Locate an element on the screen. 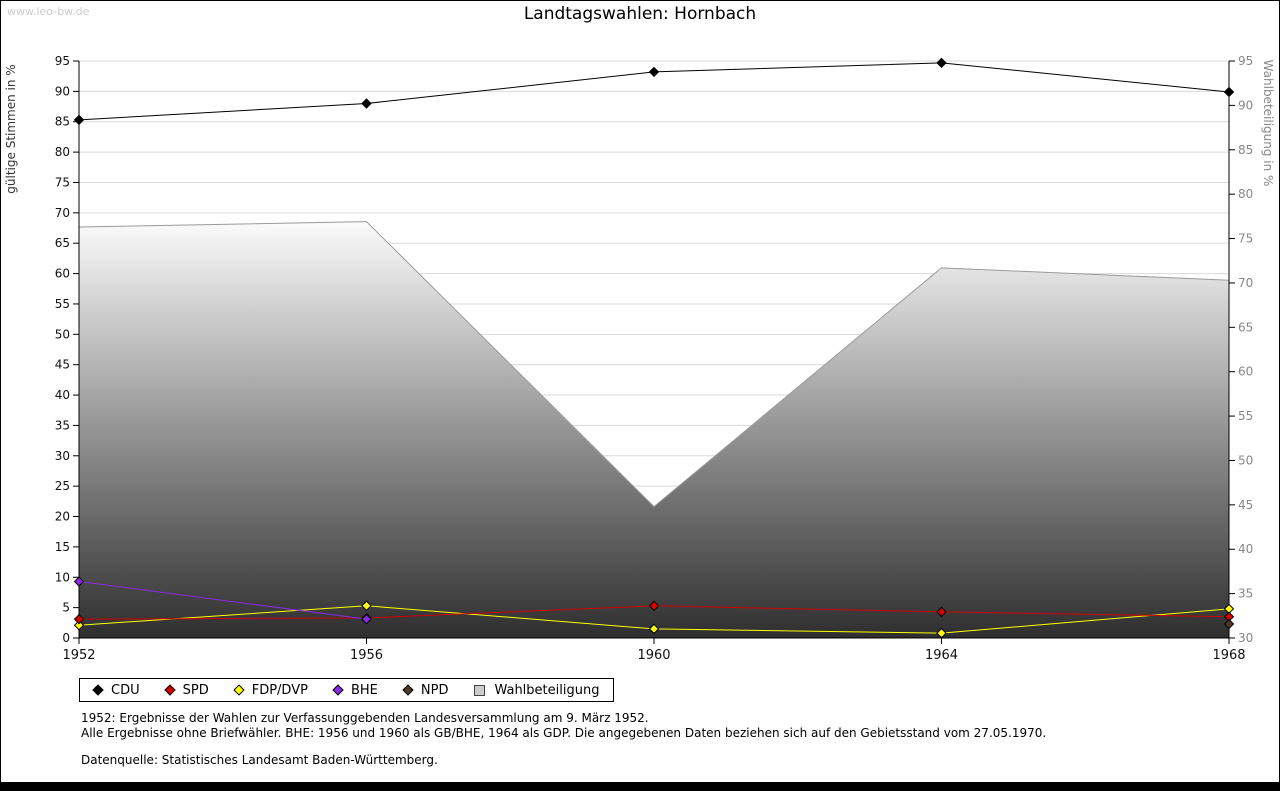 The image size is (1280, 791). y-tick-label-left: 10 is located at coordinates (62, 577).